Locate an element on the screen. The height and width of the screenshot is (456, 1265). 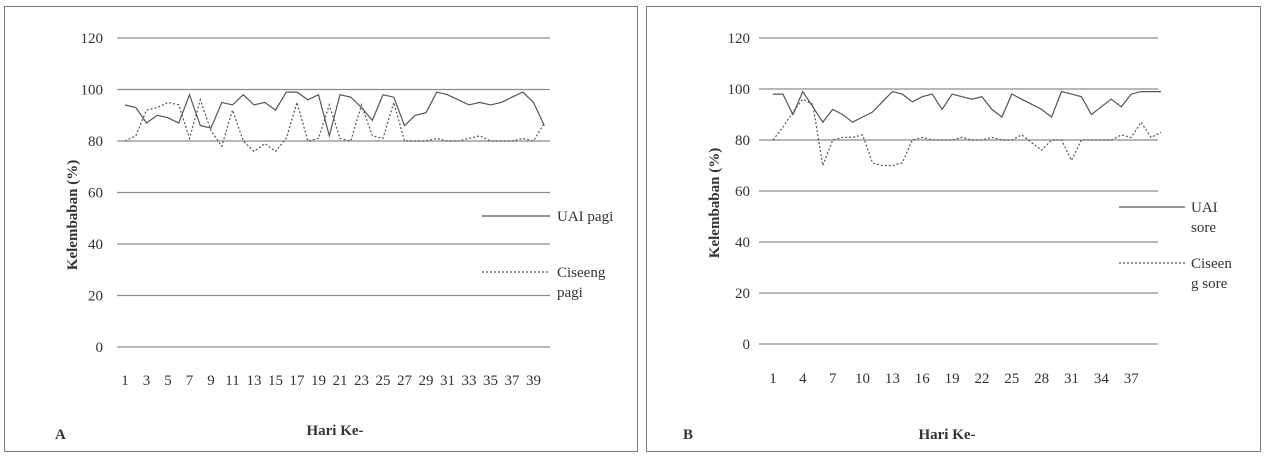
chart-b-y-tick-label: 100 is located at coordinates (739, 90).